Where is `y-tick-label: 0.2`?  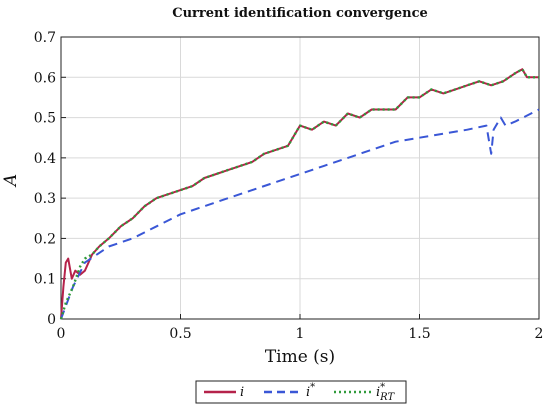 y-tick-label: 0.2 is located at coordinates (45, 239).